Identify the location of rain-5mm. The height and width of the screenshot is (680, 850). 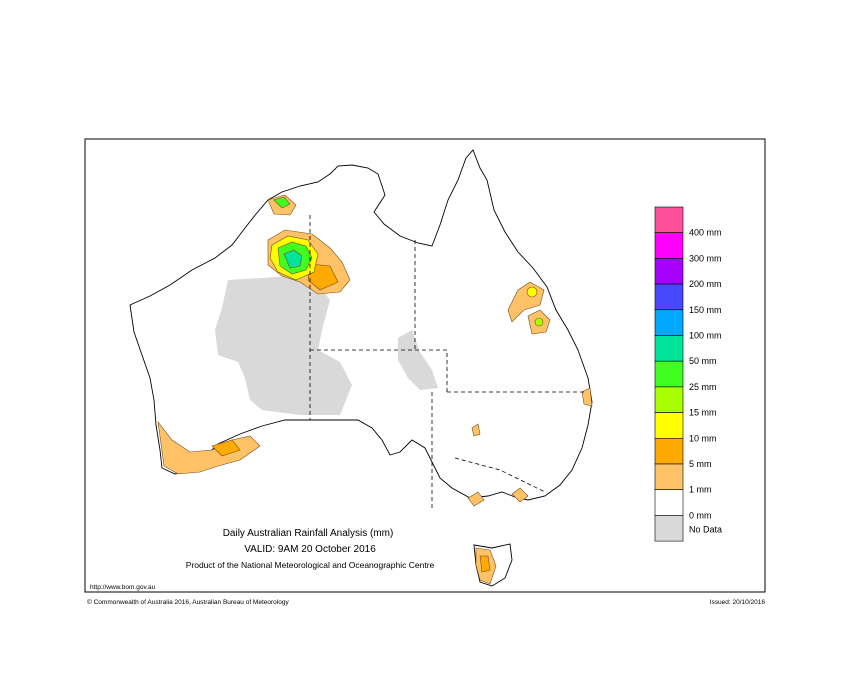
(323, 277).